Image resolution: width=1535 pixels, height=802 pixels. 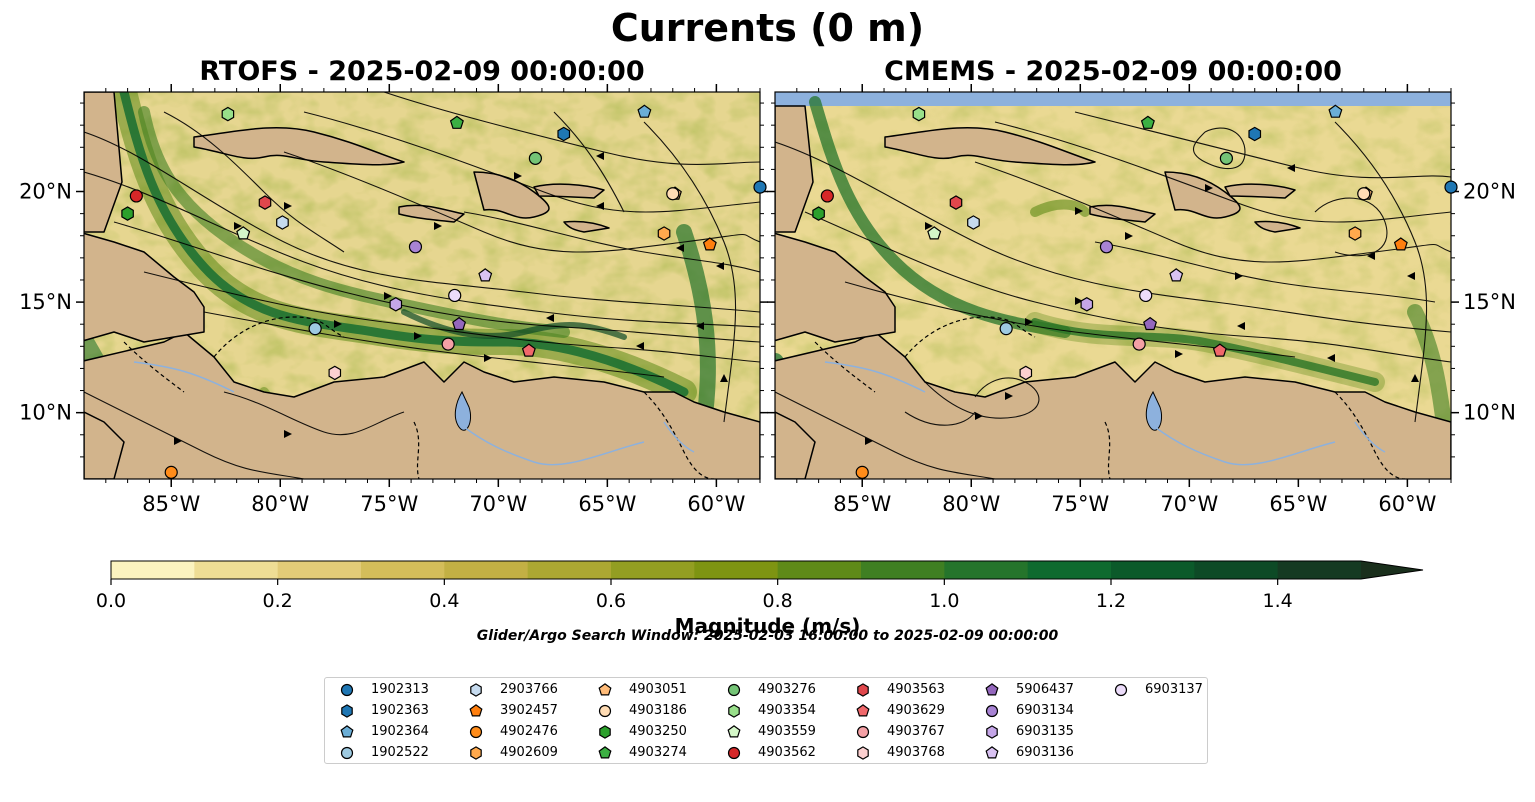 I want to click on legend-label: 1902522, so click(x=400, y=752).